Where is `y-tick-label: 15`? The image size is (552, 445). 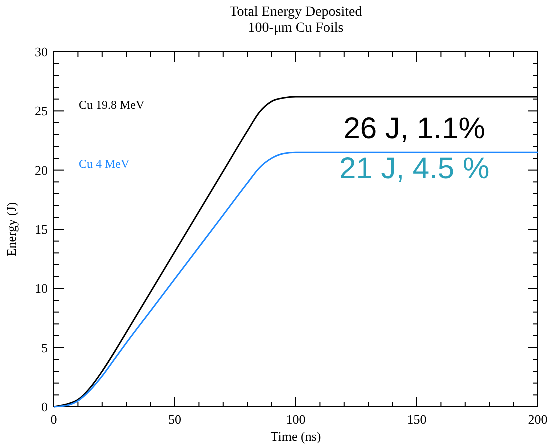
y-tick-label: 15 is located at coordinates (41, 230).